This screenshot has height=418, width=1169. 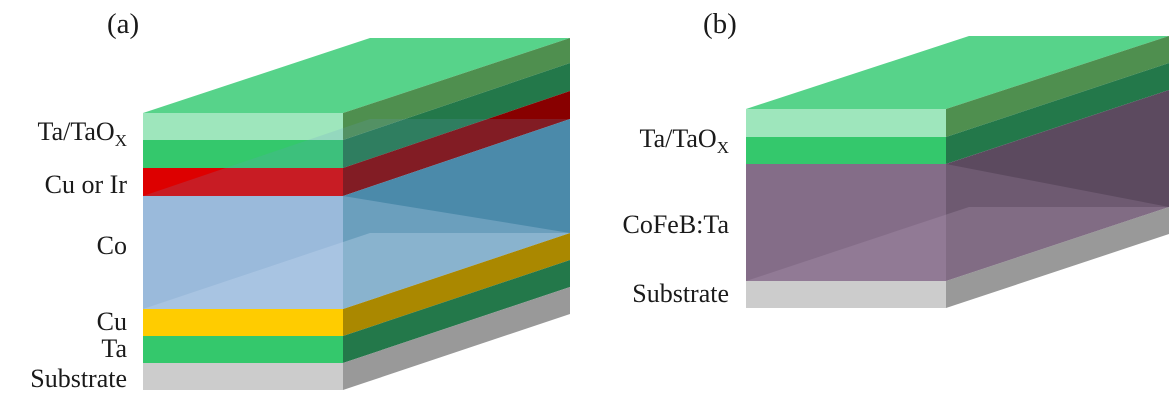 What do you see at coordinates (675, 224) in the screenshot?
I see `label-b-cofeb-ta: CoFeB:Ta` at bounding box center [675, 224].